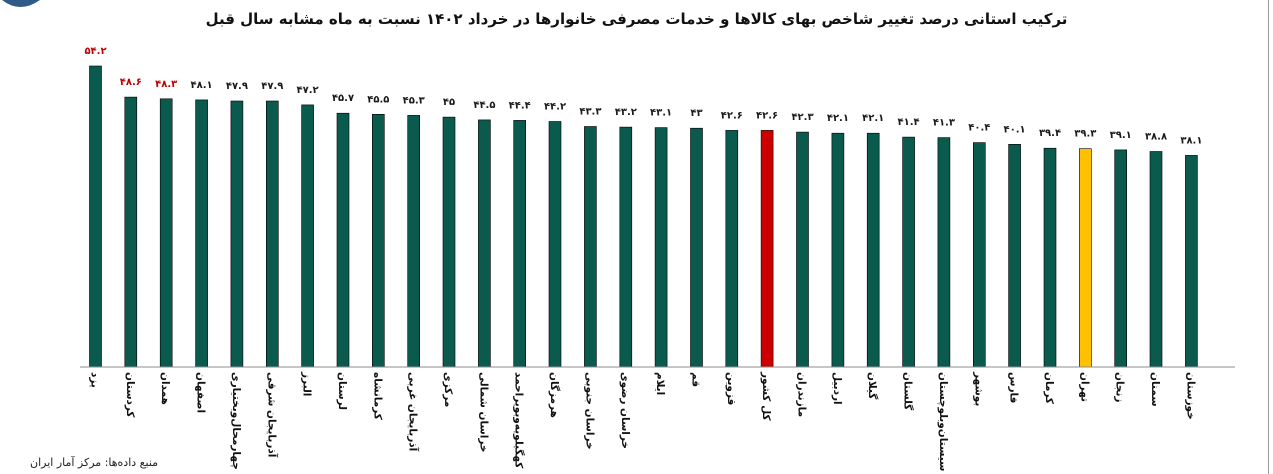  Describe the element at coordinates (1014, 387) in the screenshot. I see `category-label-26: فارس` at that location.